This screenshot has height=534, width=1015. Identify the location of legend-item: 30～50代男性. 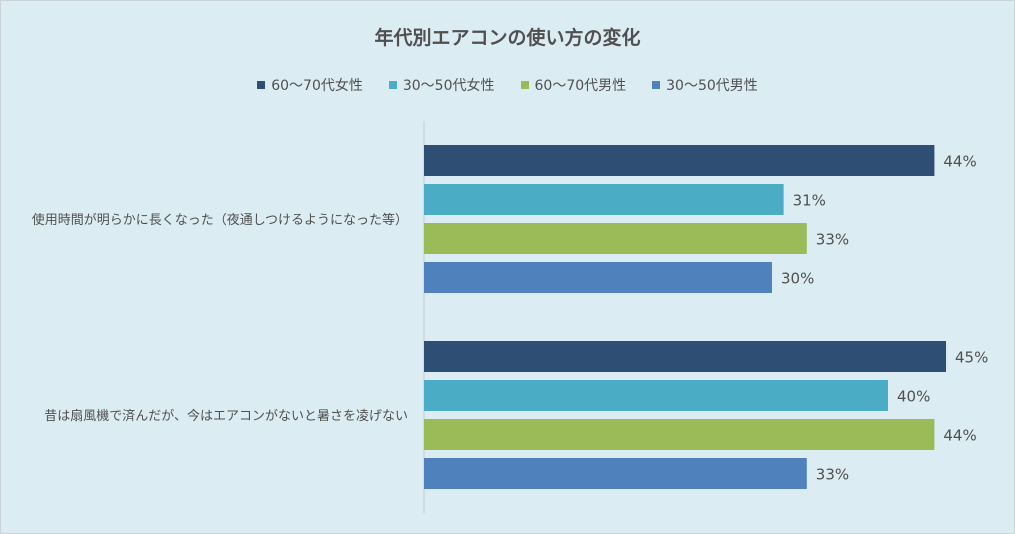
(705, 85).